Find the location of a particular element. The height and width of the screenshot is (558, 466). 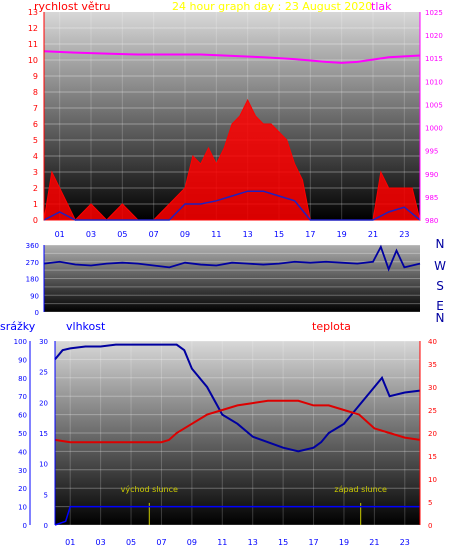

pressure-tick-label: 980 is located at coordinates (431, 221).